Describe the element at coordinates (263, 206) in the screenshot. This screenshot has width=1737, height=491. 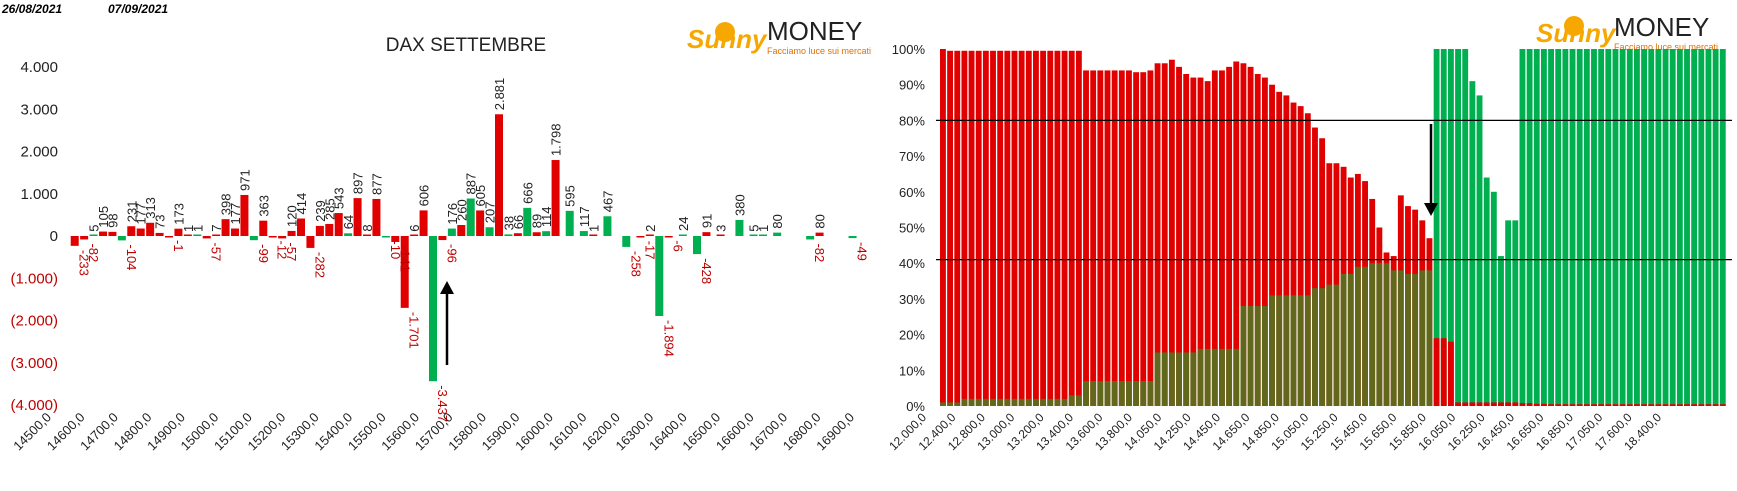
I see `data-label: 363` at that location.